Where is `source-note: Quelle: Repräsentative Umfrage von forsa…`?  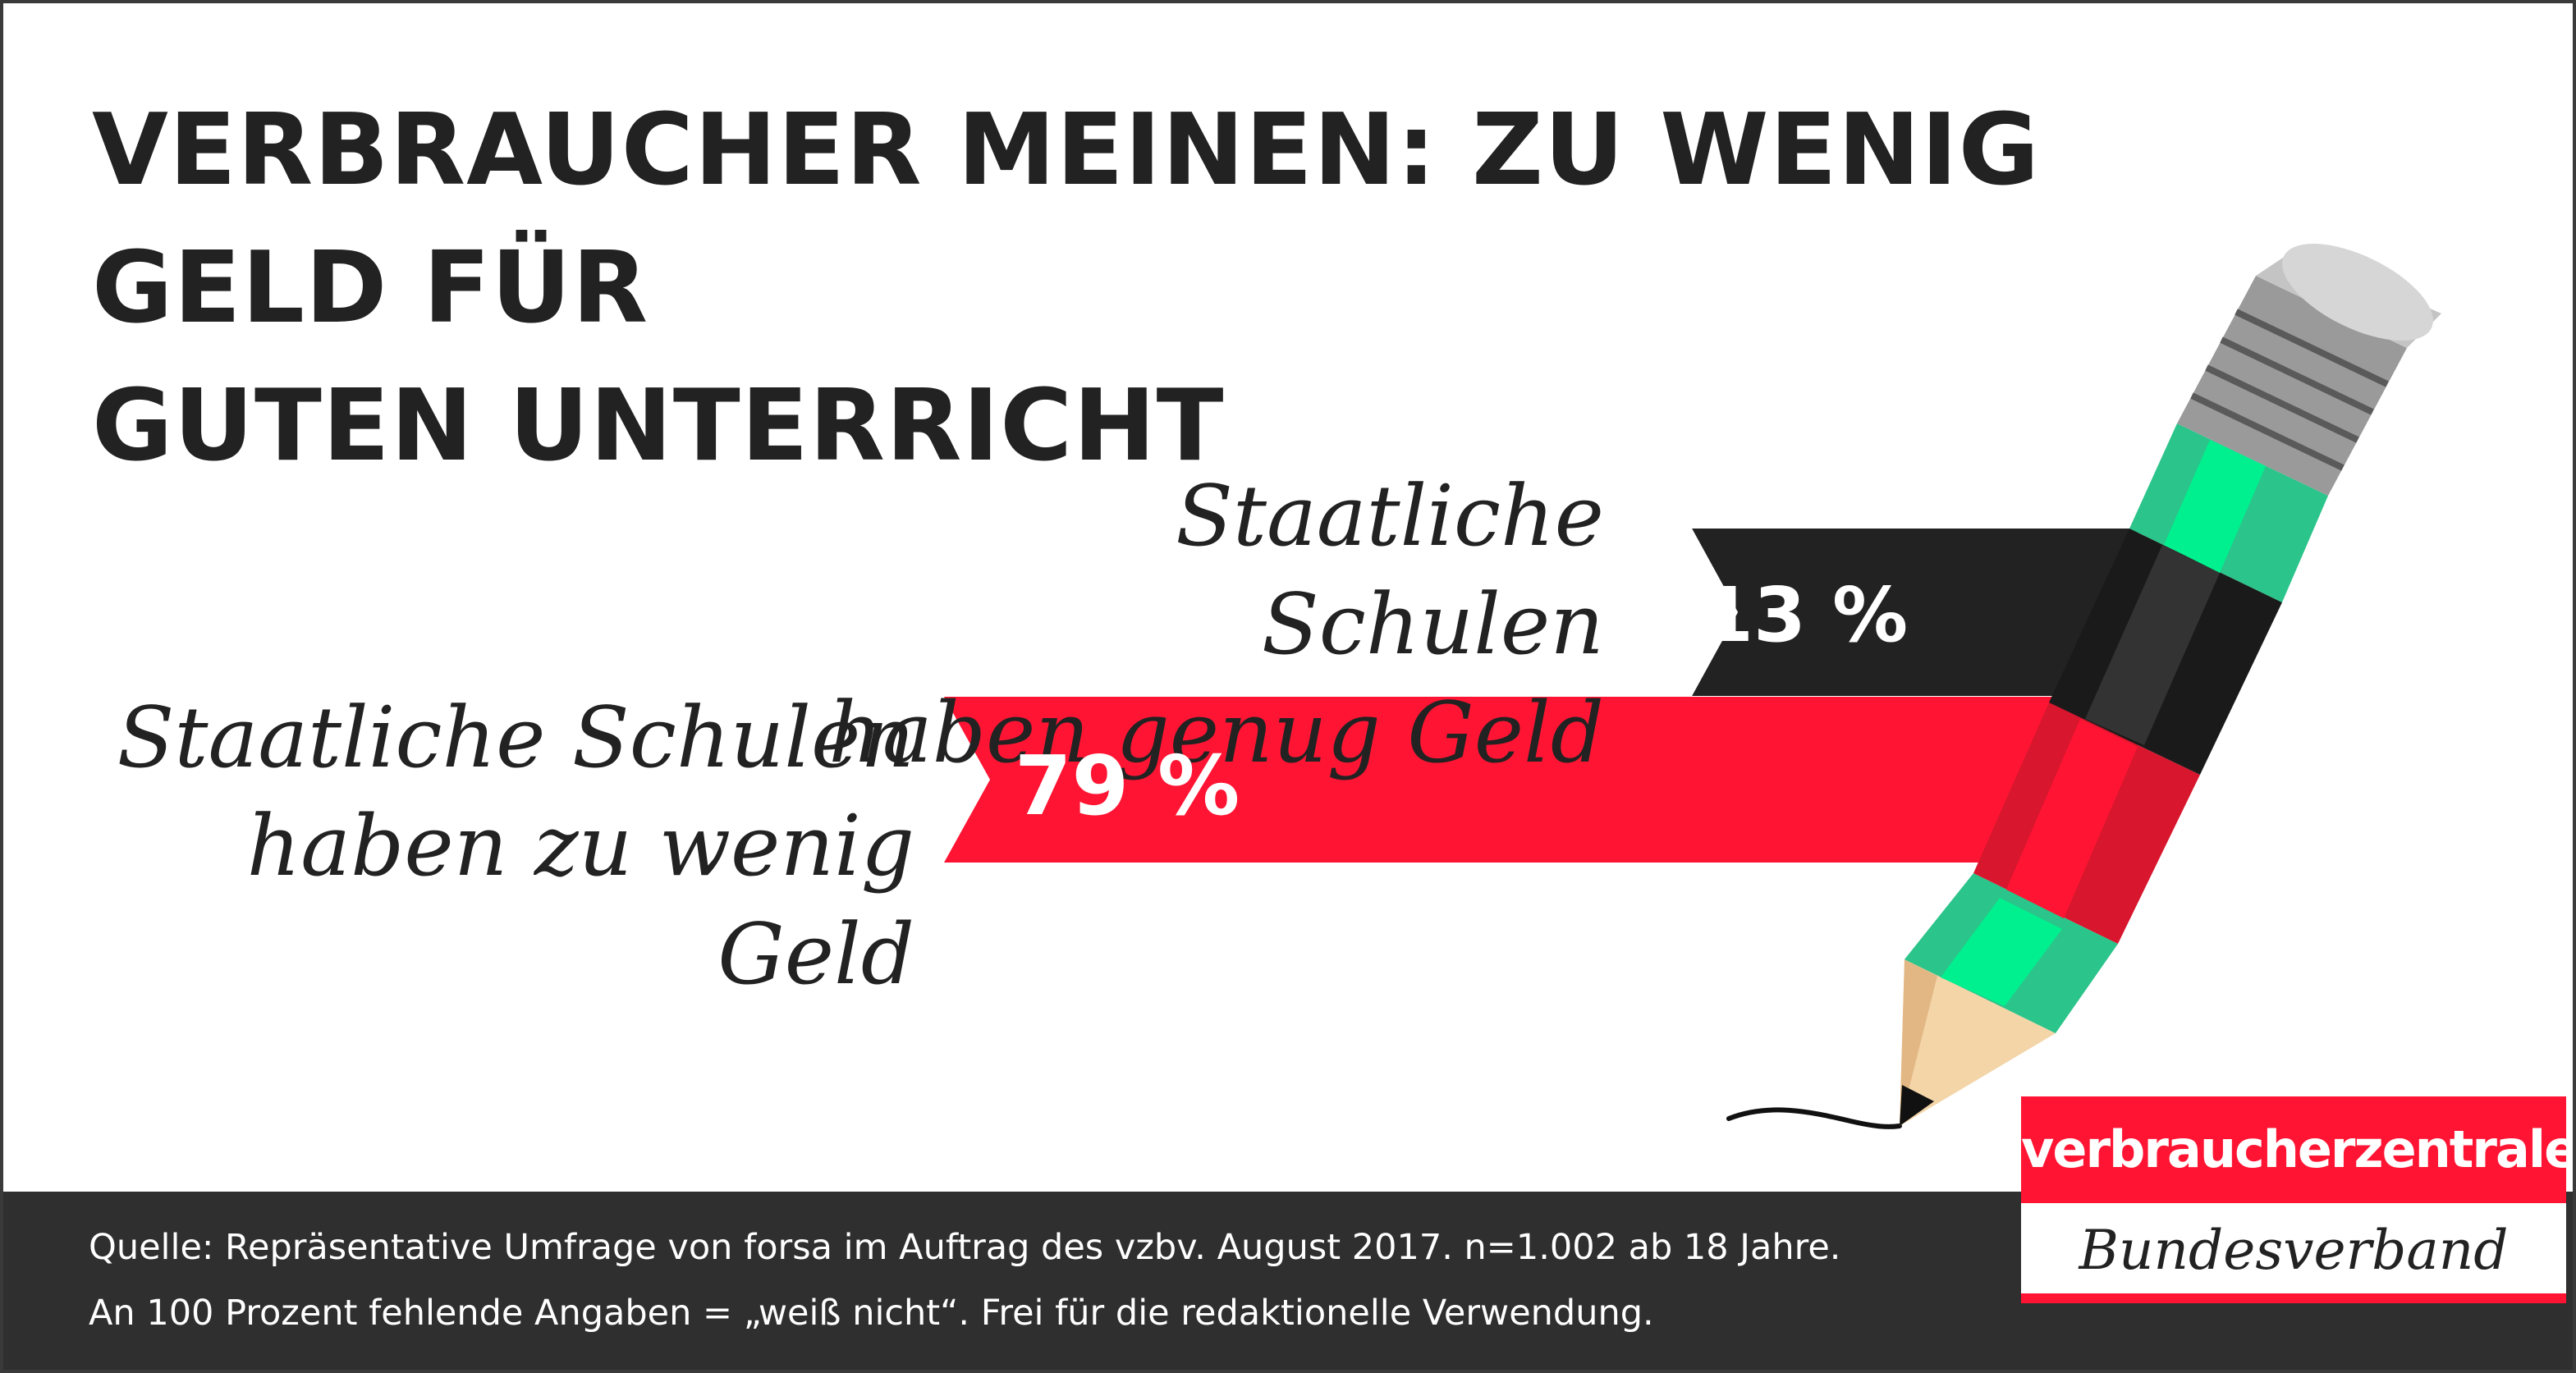
source-note: Quelle: Repräsentative Umfrage von forsa… is located at coordinates (965, 1281).